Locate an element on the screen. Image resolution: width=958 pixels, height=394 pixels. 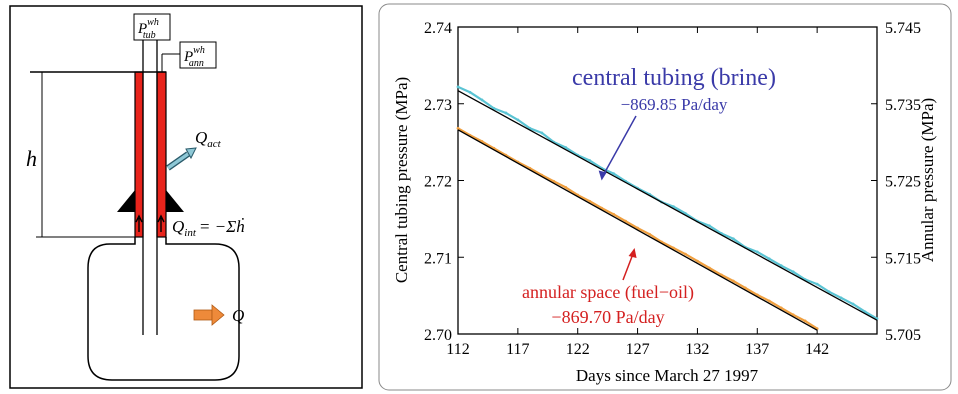
p-ann-box is located at coordinates (198, 55).